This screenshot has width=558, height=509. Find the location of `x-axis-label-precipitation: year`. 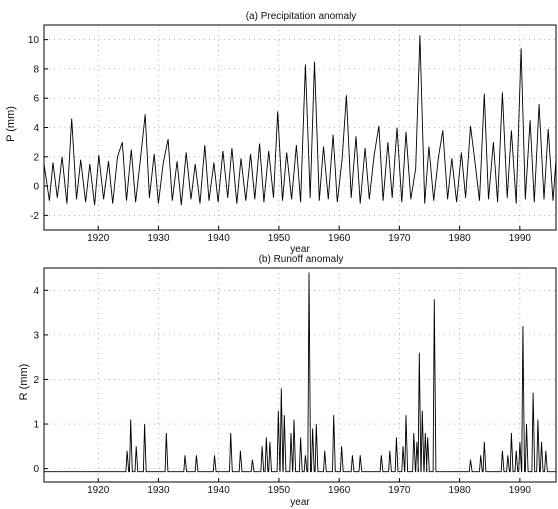

x-axis-label-precipitation: year is located at coordinates (300, 249).